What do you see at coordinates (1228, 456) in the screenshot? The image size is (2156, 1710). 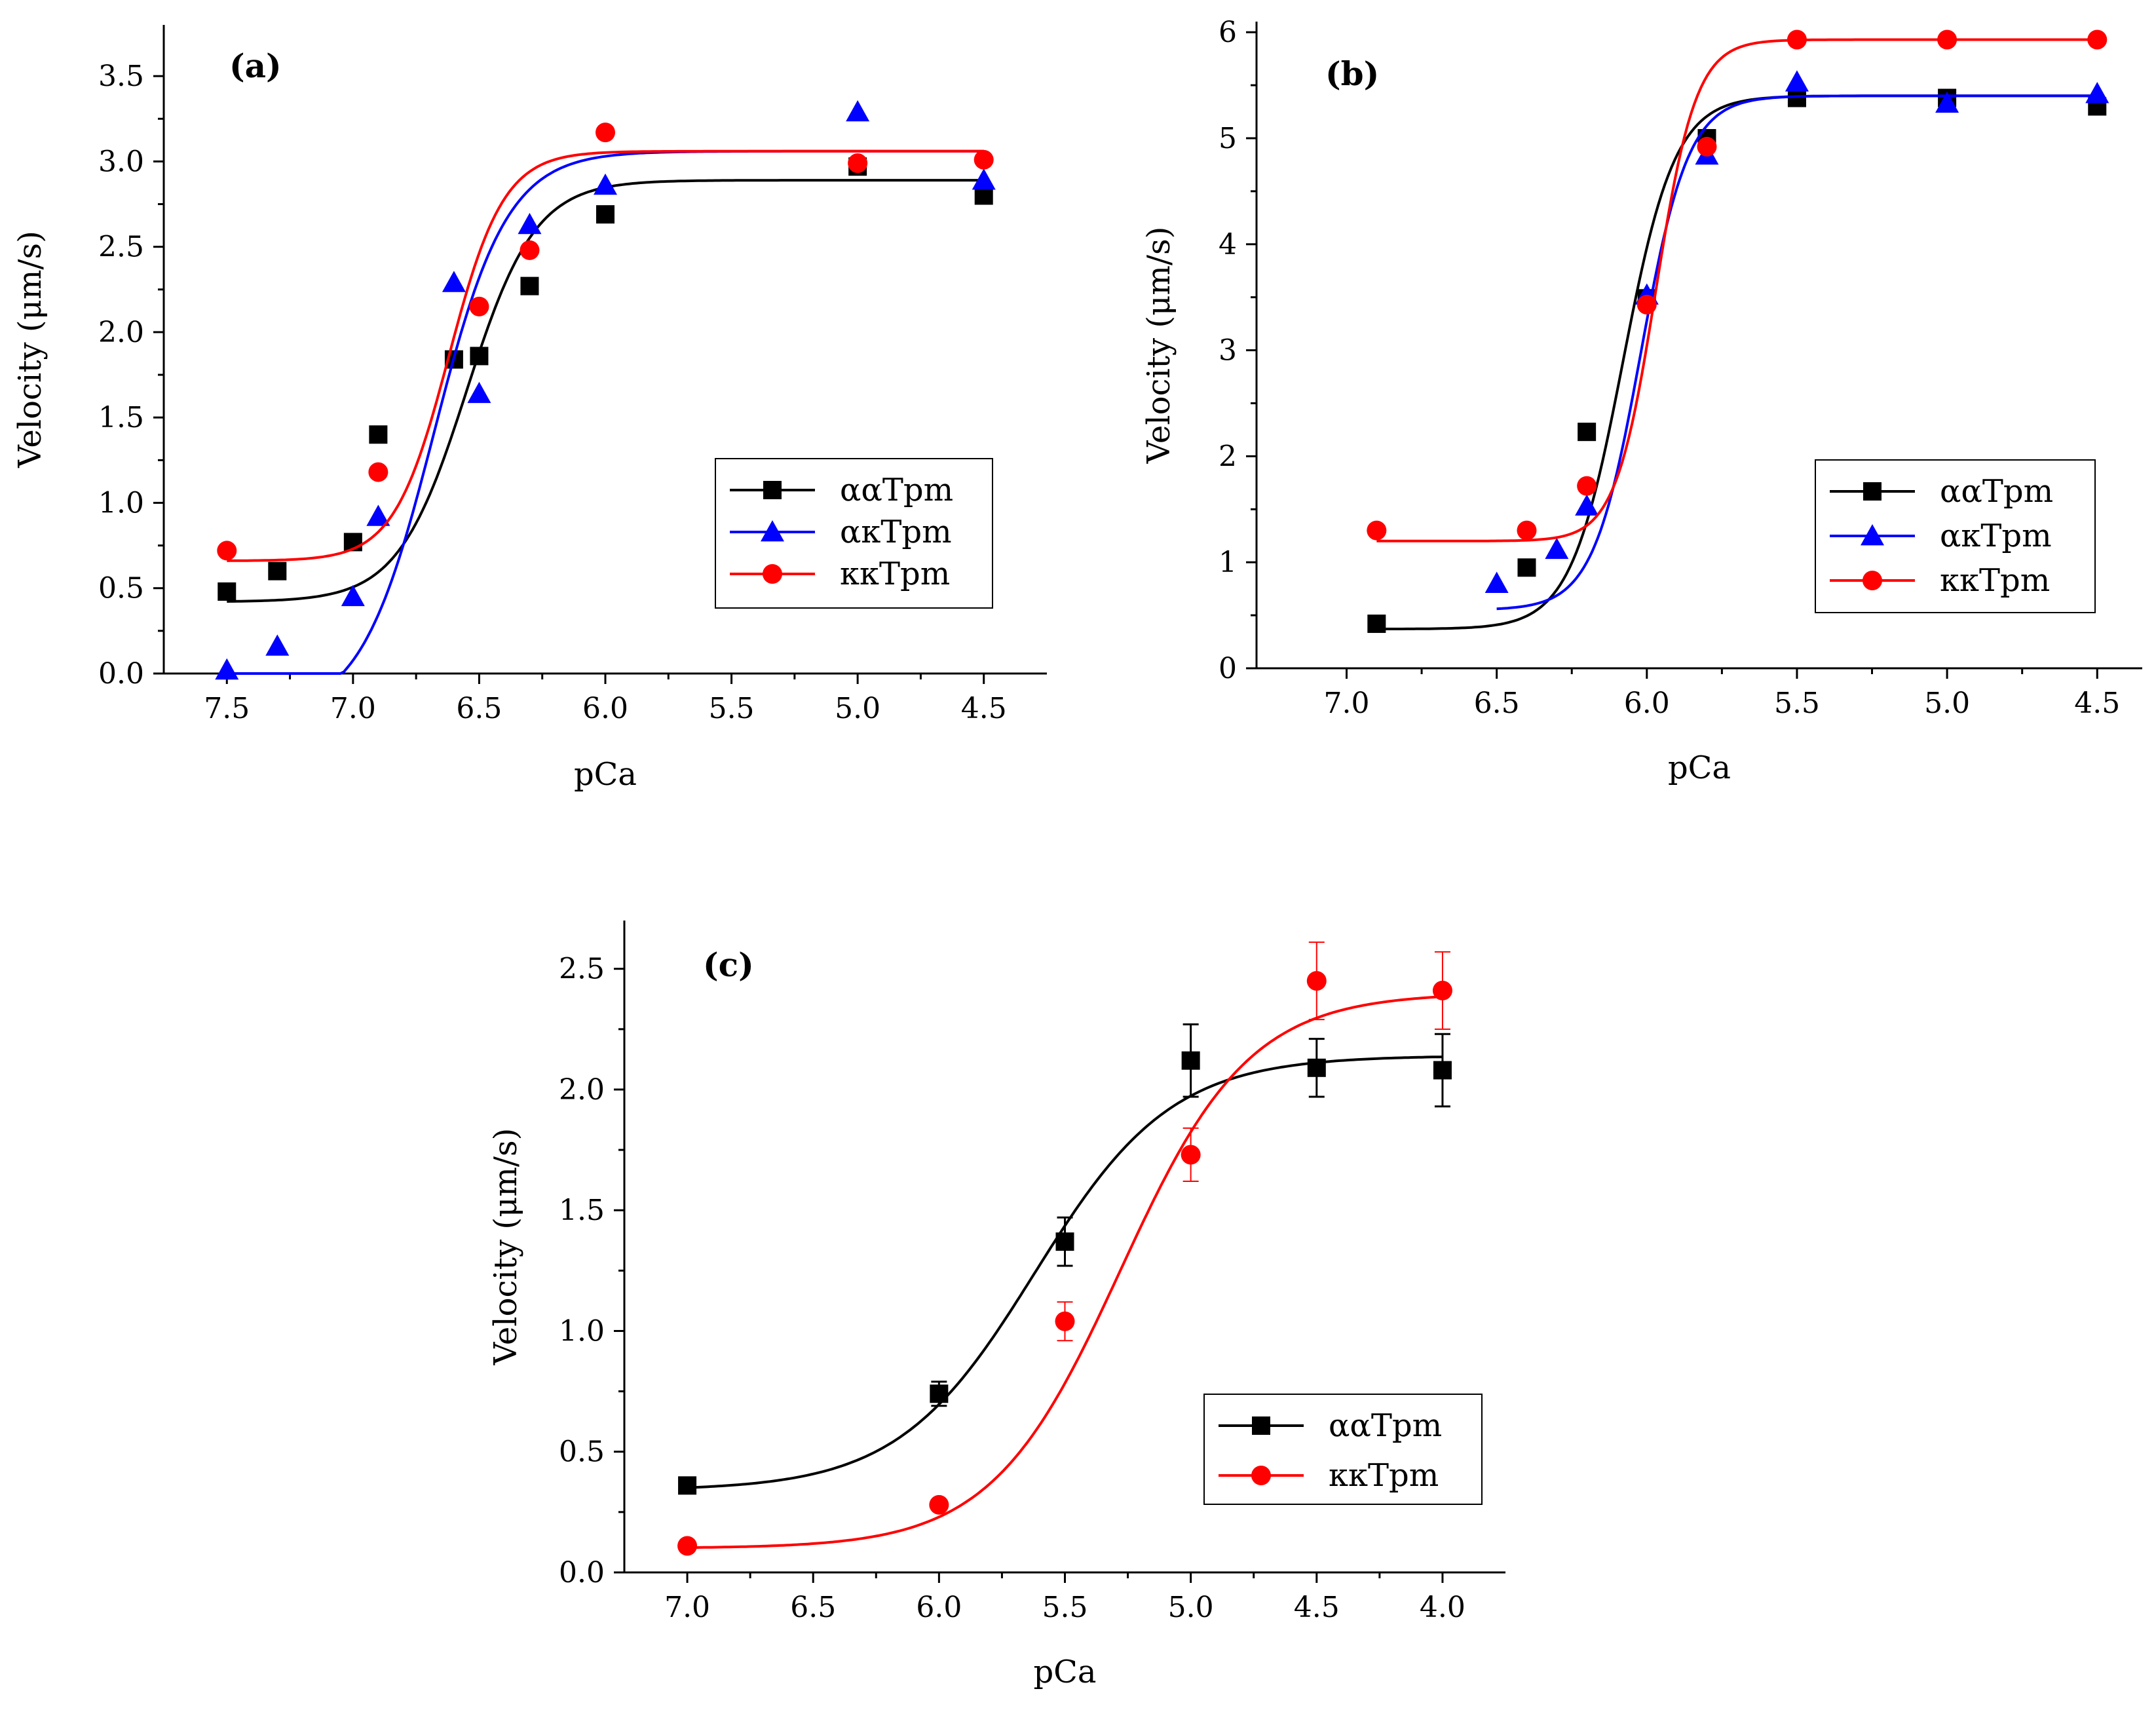 I see `y-tick-label: 2` at bounding box center [1228, 456].